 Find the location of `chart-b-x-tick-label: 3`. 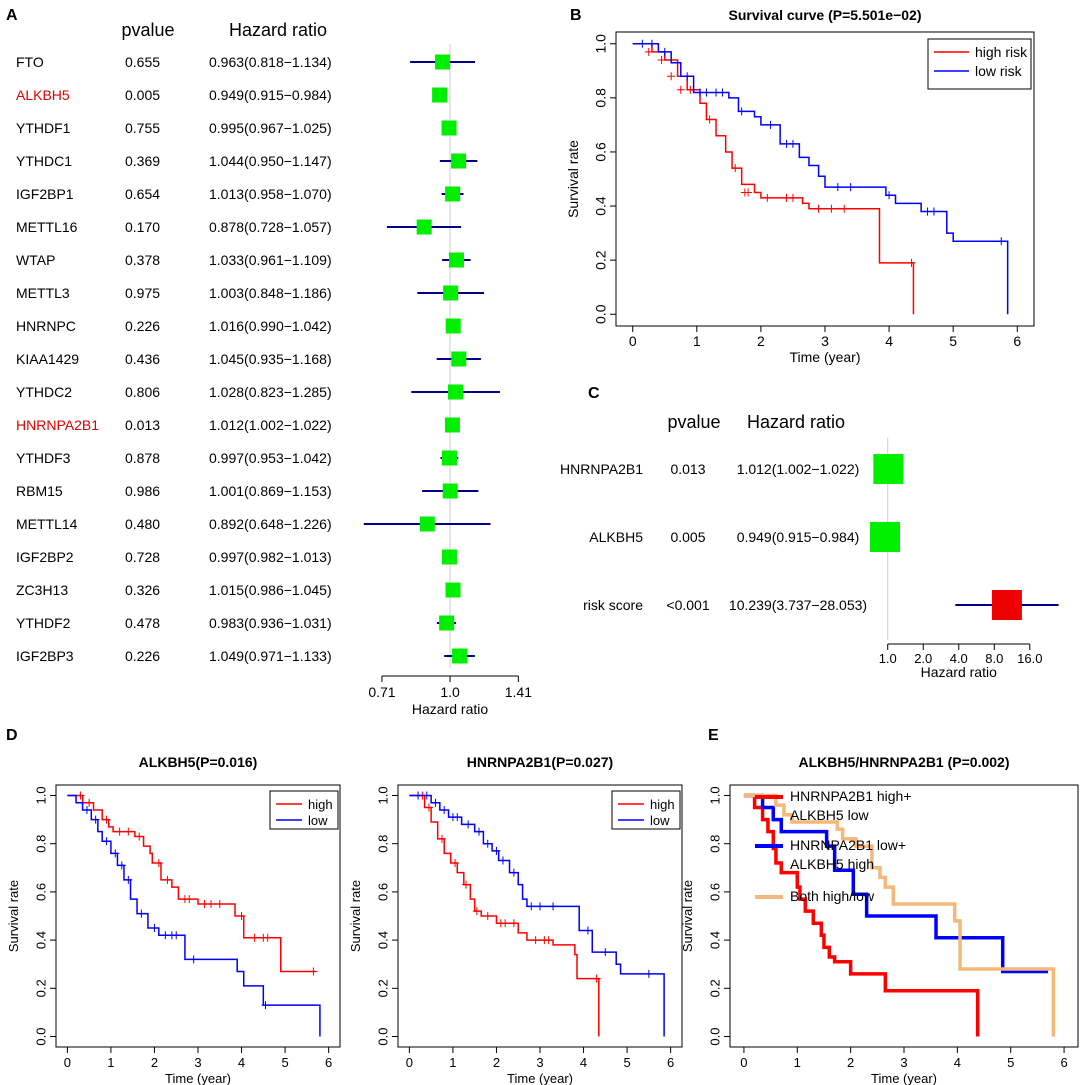

chart-b-x-tick-label: 3 is located at coordinates (825, 341).